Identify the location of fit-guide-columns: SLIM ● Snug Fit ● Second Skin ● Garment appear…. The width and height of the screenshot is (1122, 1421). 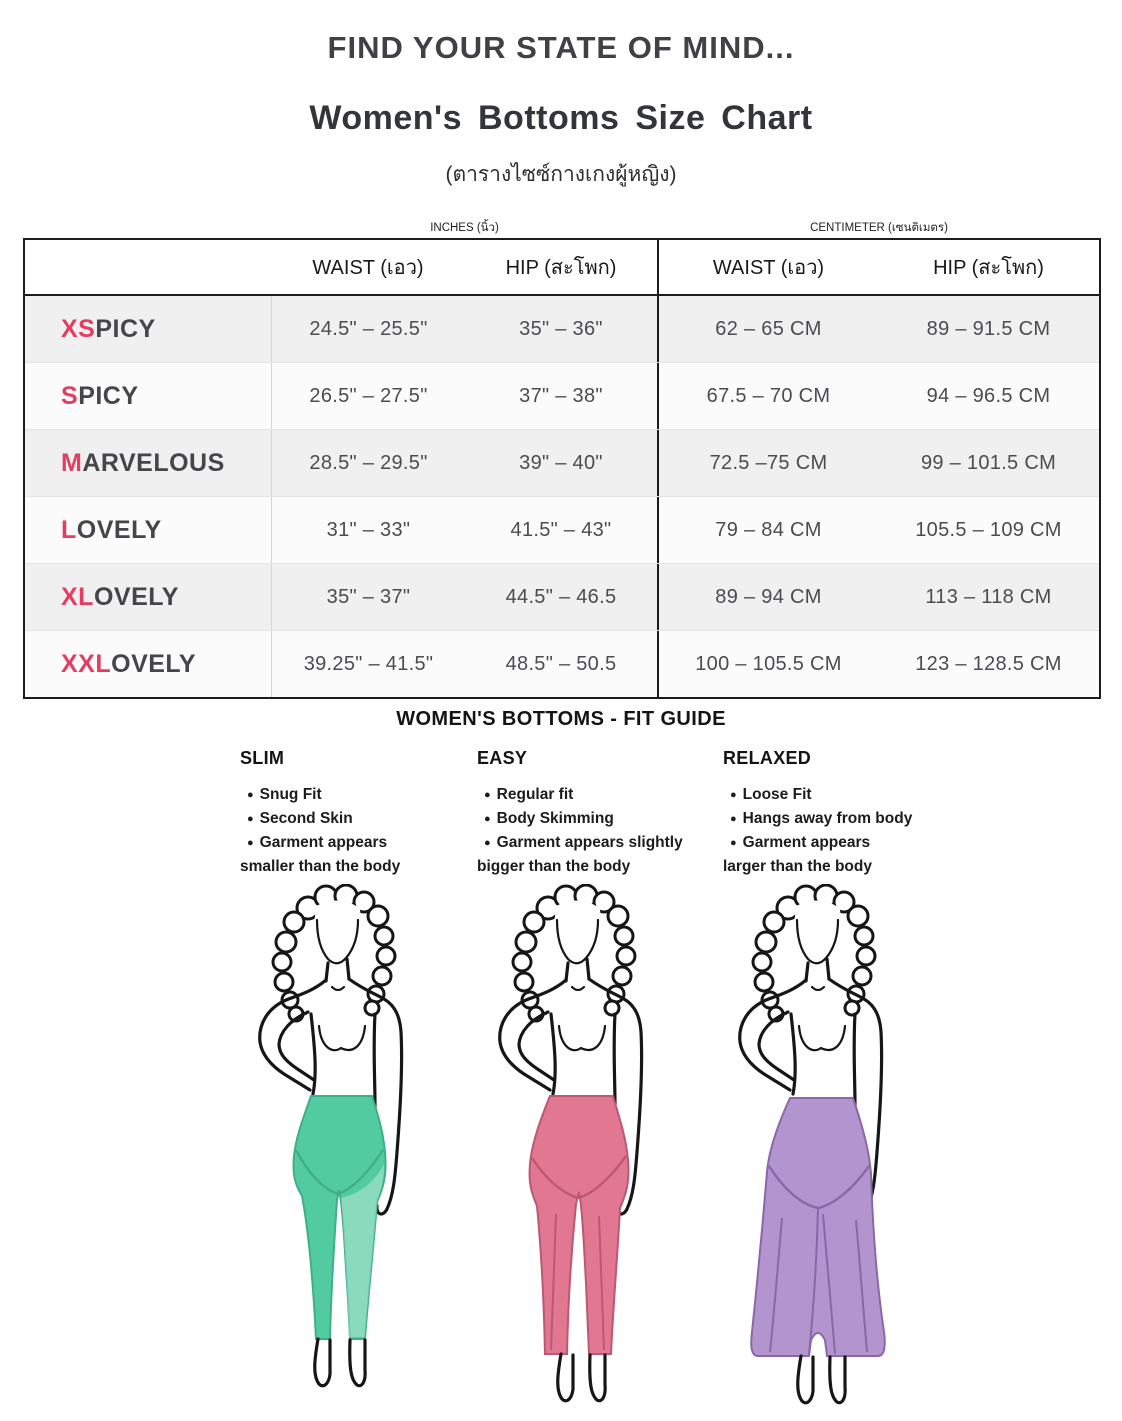
(611, 813).